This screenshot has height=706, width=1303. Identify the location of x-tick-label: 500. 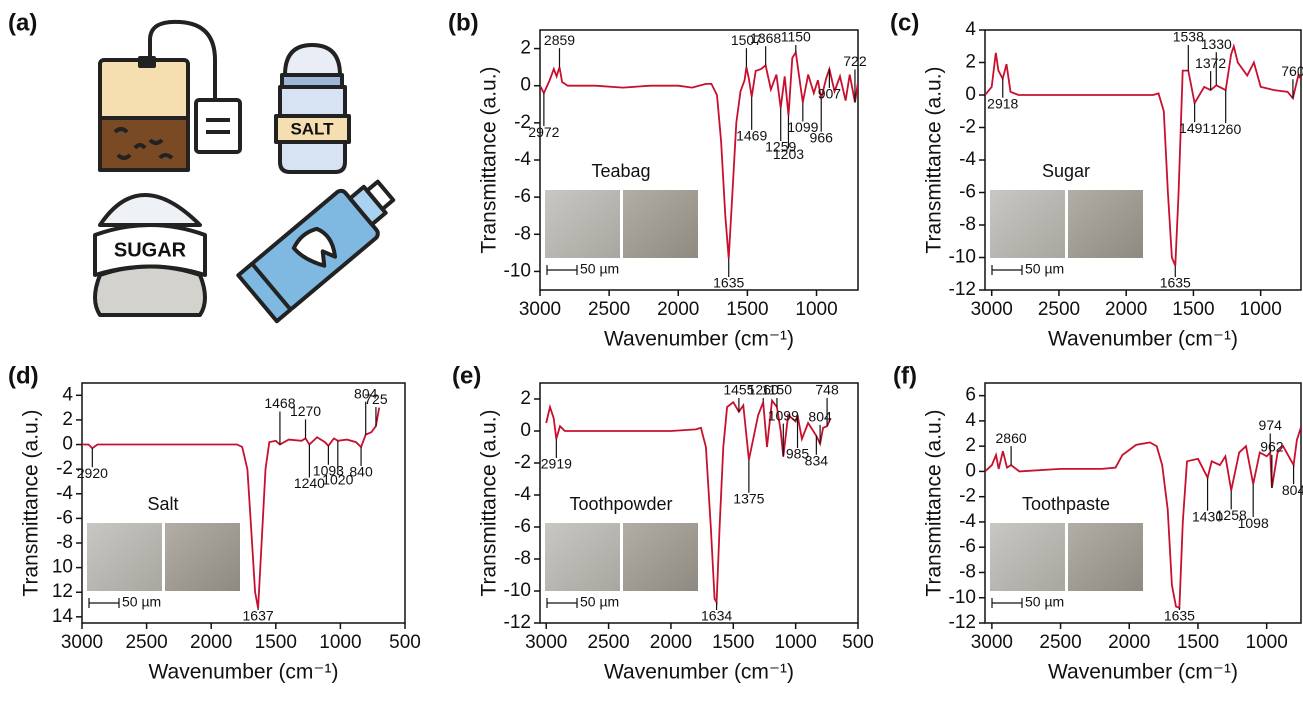
(405, 642).